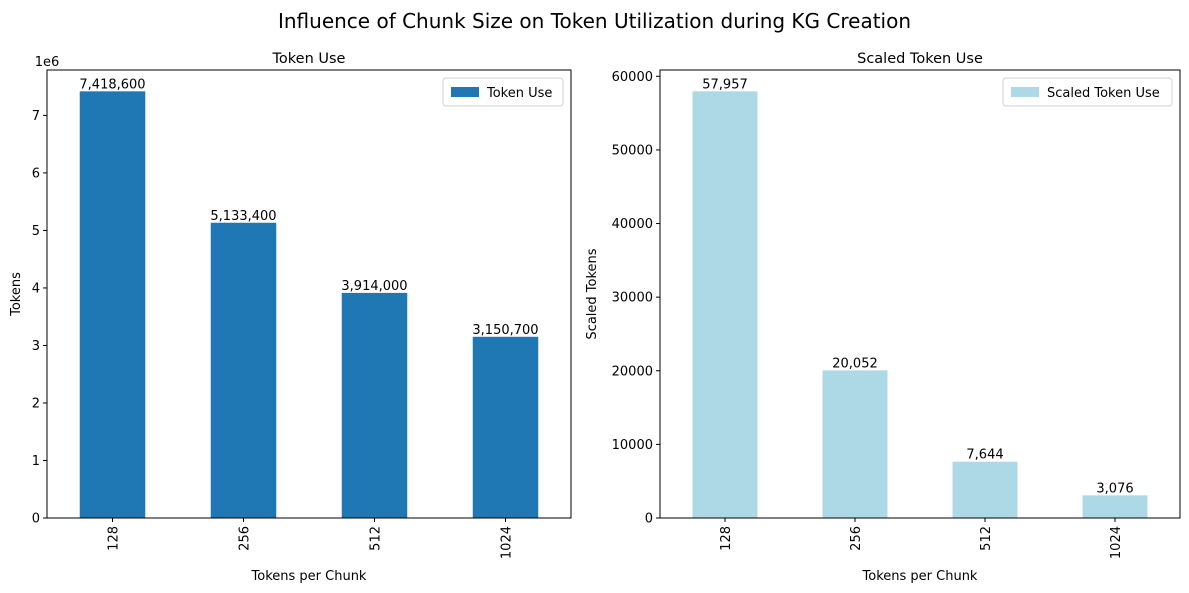  I want to click on data-label: 7,418,600, so click(112, 84).